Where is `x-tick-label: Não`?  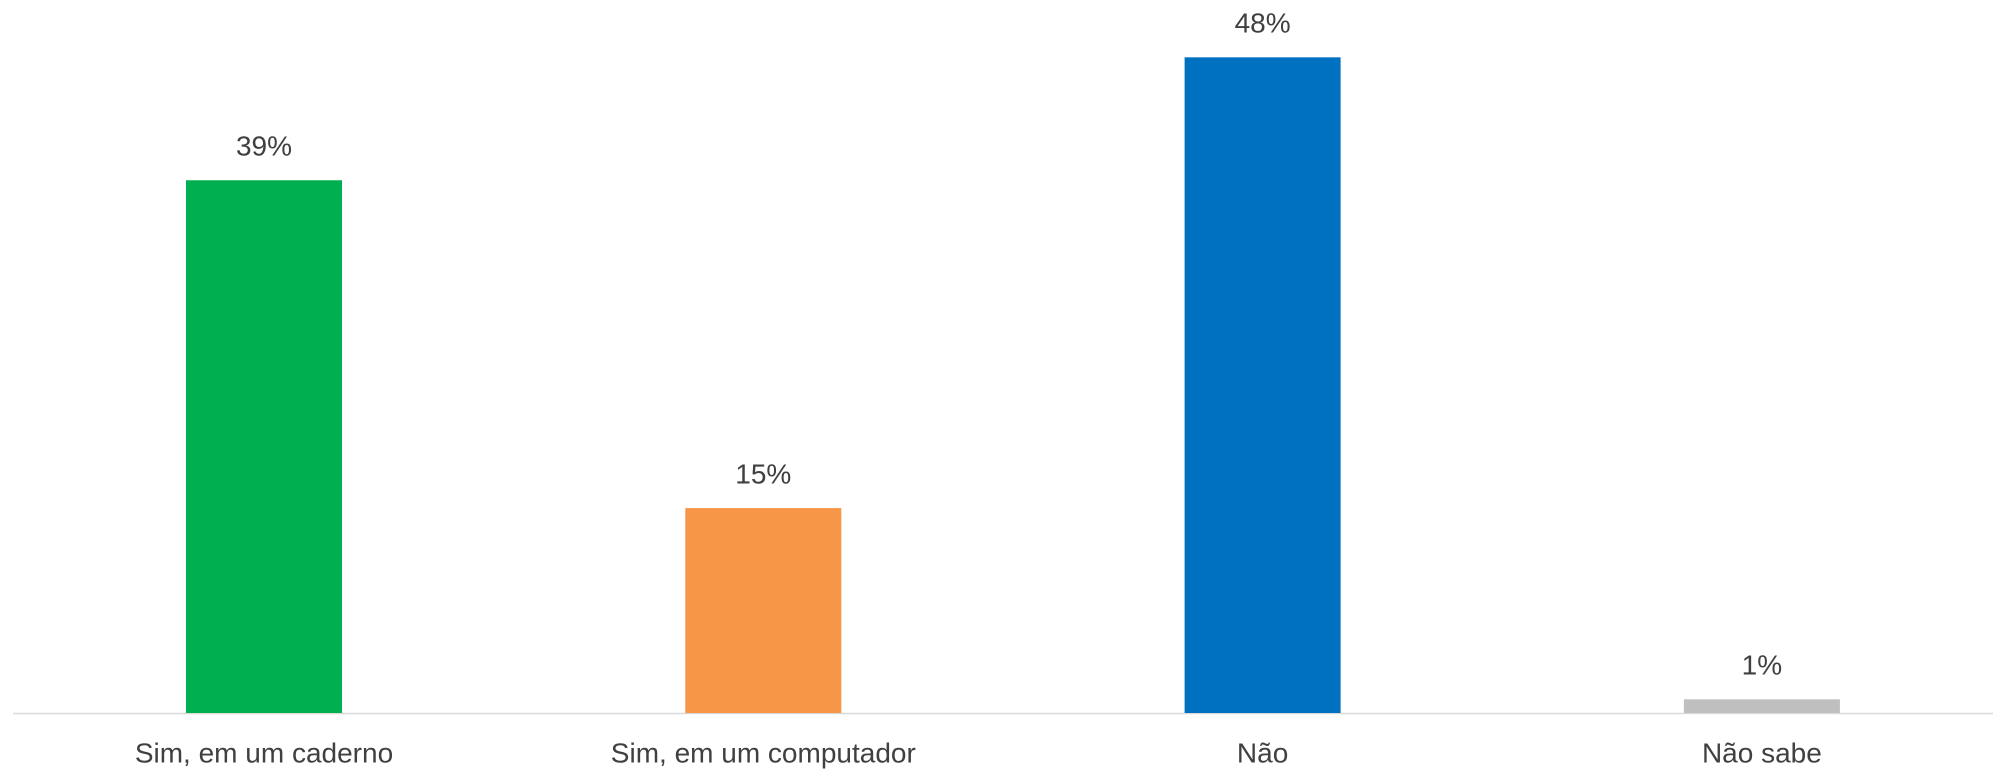 x-tick-label: Não is located at coordinates (1262, 752).